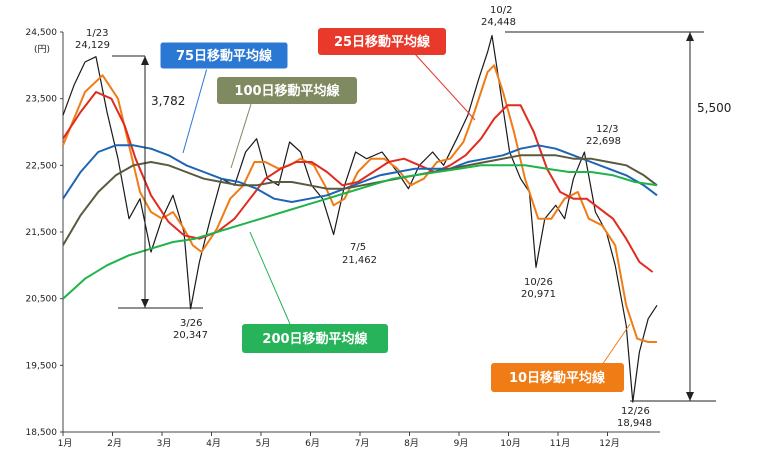 Image resolution: width=760 pixels, height=452 pixels. Describe the element at coordinates (42, 300) in the screenshot. I see `y-tick-label: 20,500` at that location.